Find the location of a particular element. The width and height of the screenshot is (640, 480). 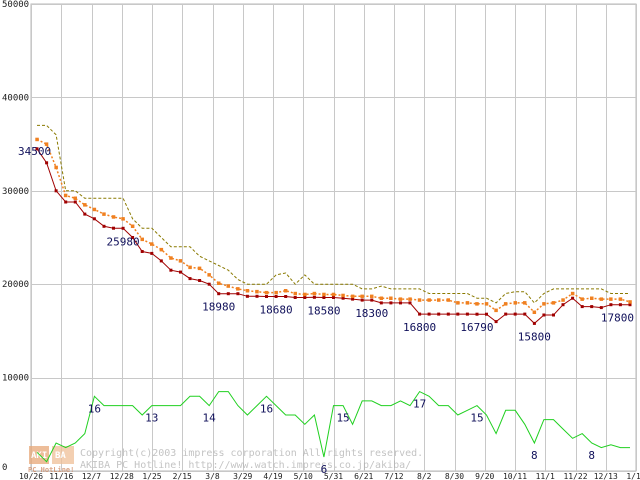

x-tick-label: 6/21 is located at coordinates (363, 476).